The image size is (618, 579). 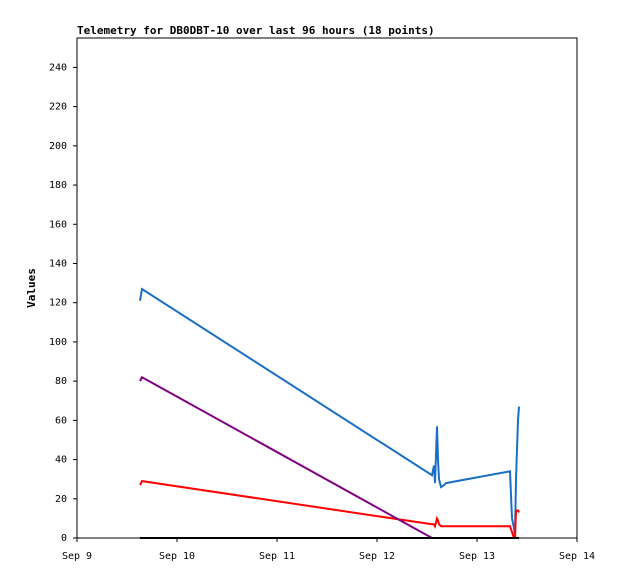 I want to click on x-tick-label: Sep 14, so click(x=577, y=556).